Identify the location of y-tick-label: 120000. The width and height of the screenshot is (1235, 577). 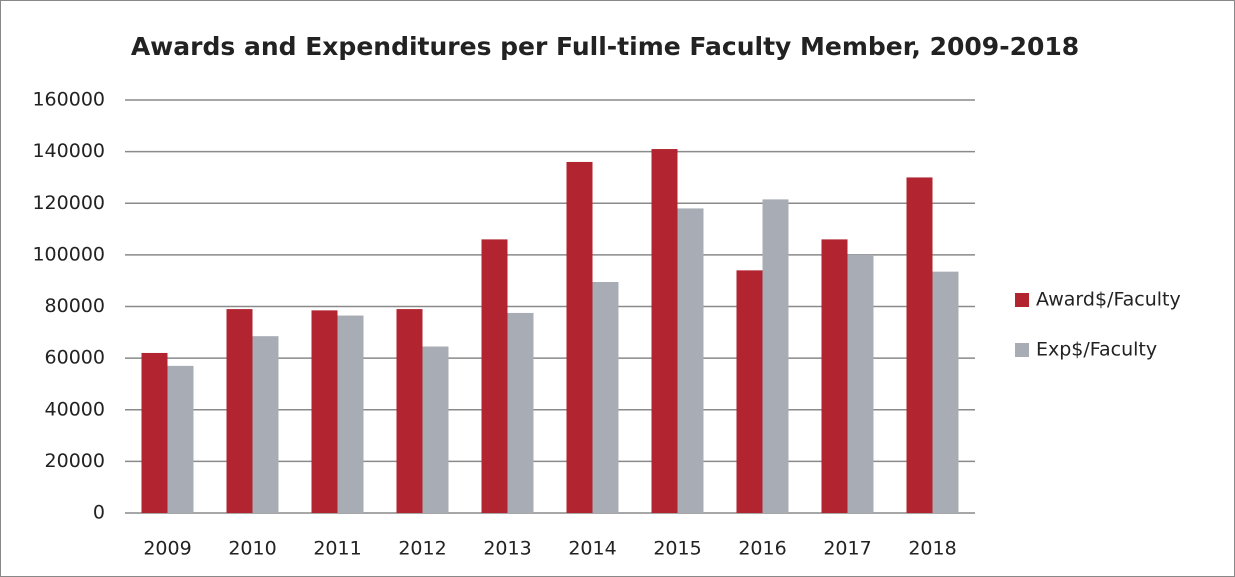
(68, 203).